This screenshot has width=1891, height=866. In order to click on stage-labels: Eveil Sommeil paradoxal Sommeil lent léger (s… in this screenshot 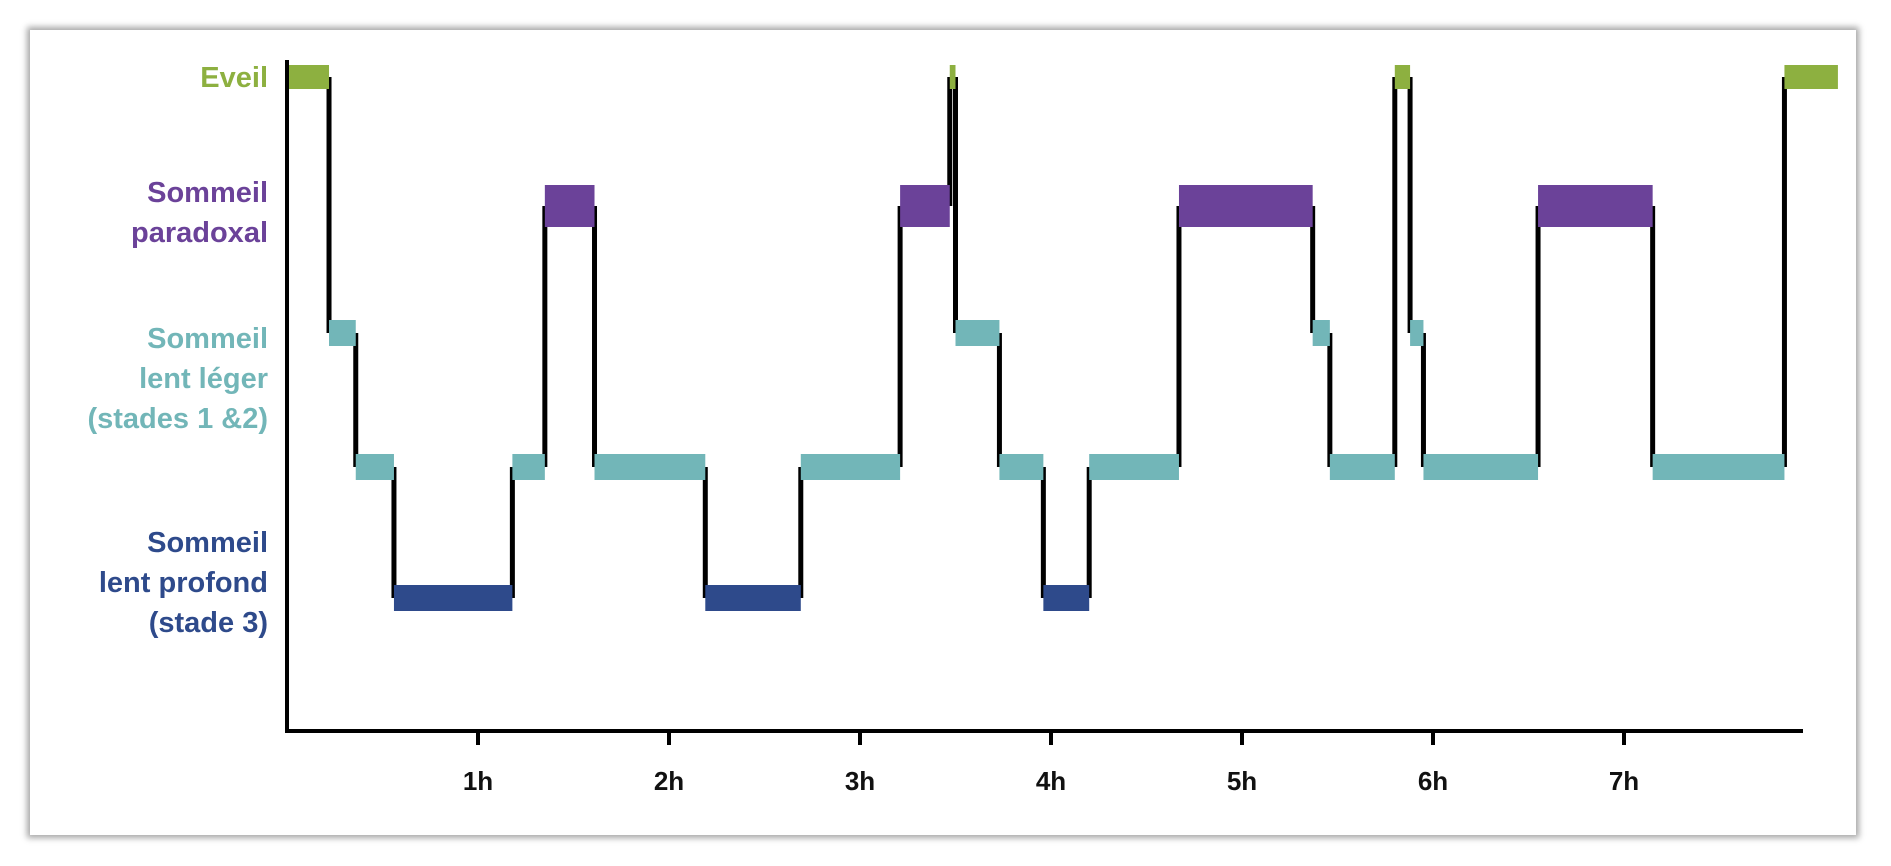, I will do `click(177, 350)`.